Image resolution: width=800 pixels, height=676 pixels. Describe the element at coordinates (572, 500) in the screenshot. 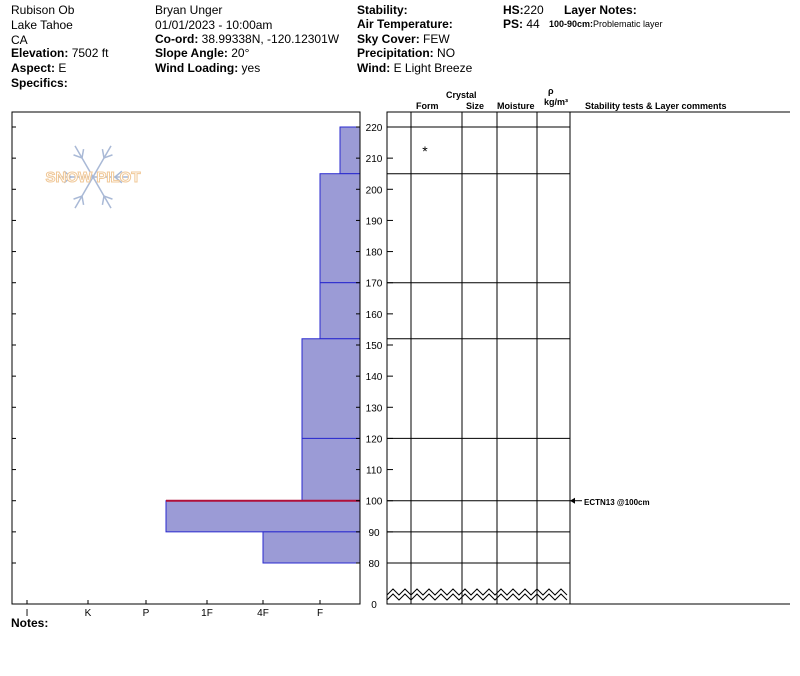

I see `stability-arrow-head` at that location.